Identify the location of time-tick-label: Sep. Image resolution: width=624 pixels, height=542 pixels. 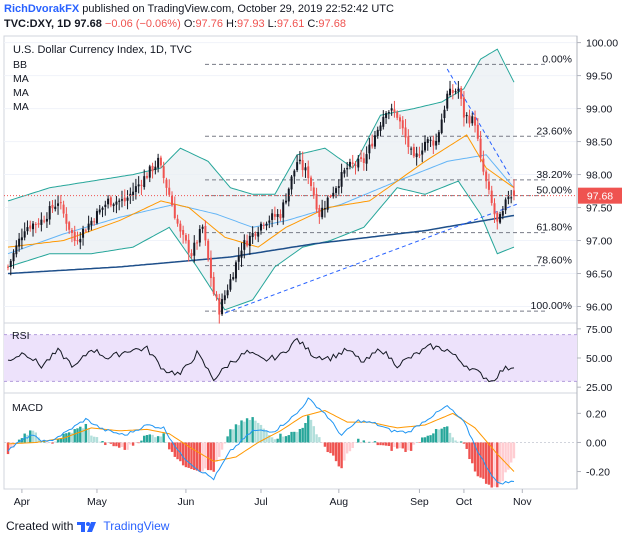
(419, 502).